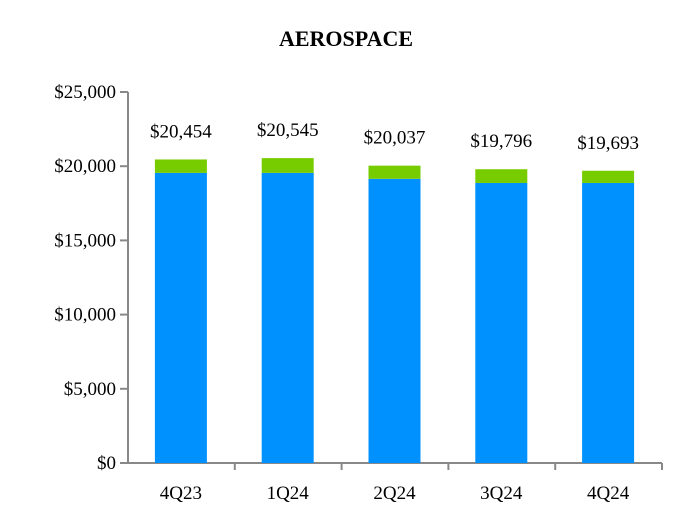 Image resolution: width=692 pixels, height=532 pixels. Describe the element at coordinates (85, 315) in the screenshot. I see `y-tick-label: $10,000` at that location.